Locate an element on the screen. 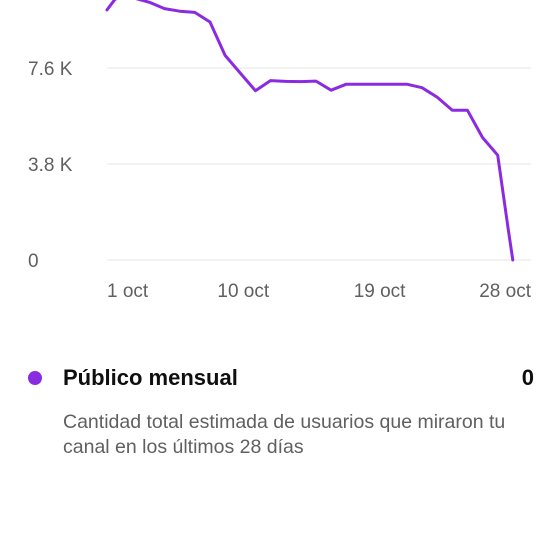 The image size is (560, 560). legend-row: Público mensual 0 is located at coordinates (281, 378).